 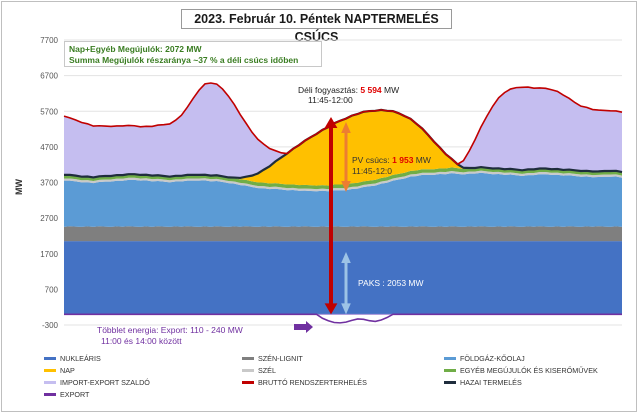 I want to click on y-axis: -300 700 1700 2700 3700 4700 5700 6700 7700, so click(x=49, y=183).